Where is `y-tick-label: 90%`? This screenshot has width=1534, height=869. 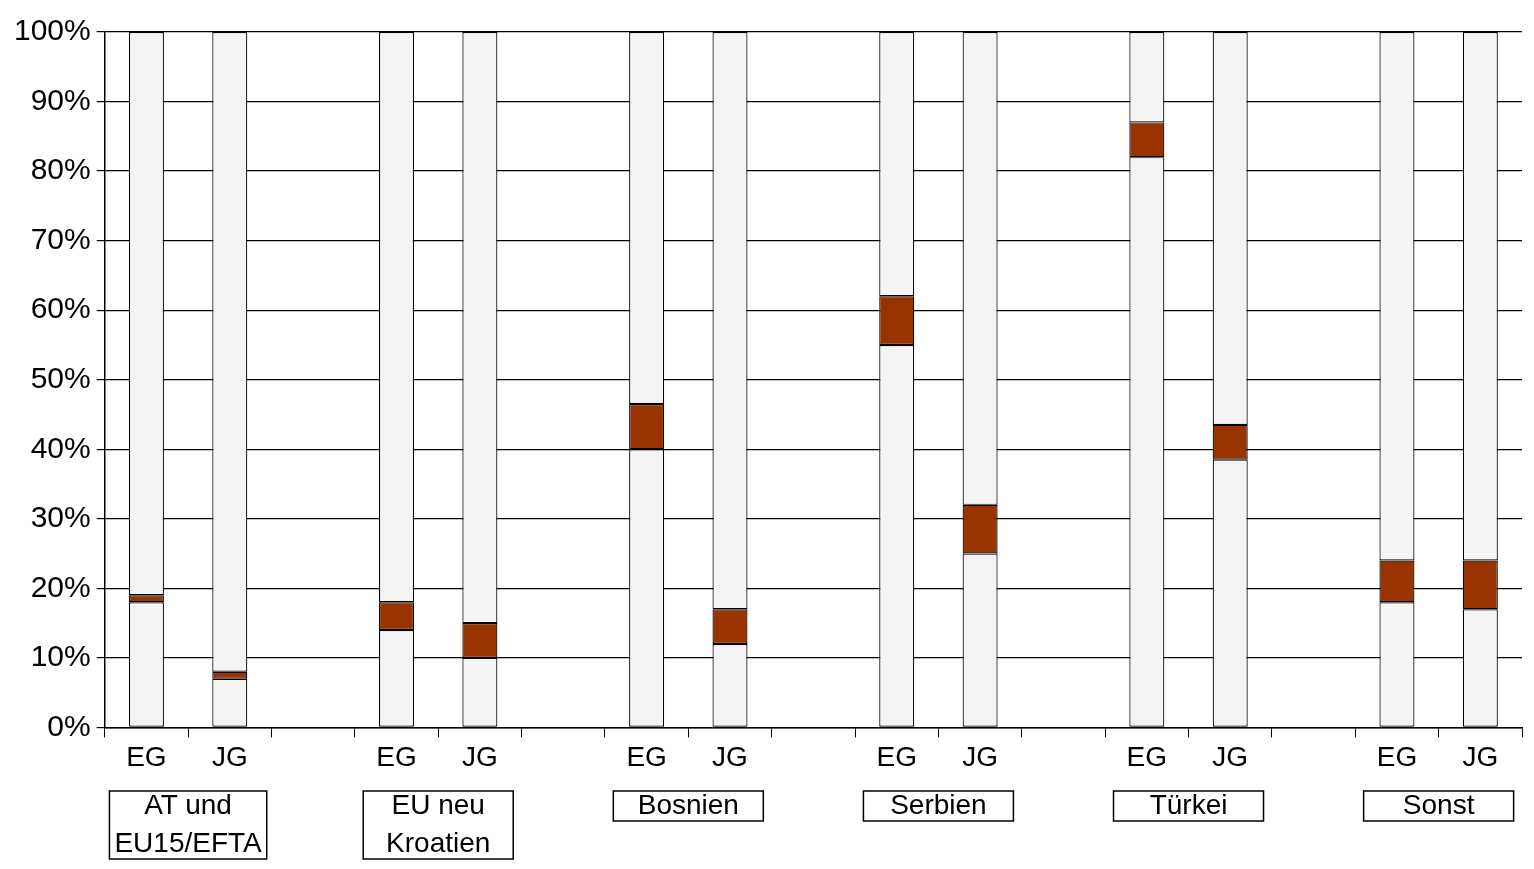
y-tick-label: 90% is located at coordinates (60, 99).